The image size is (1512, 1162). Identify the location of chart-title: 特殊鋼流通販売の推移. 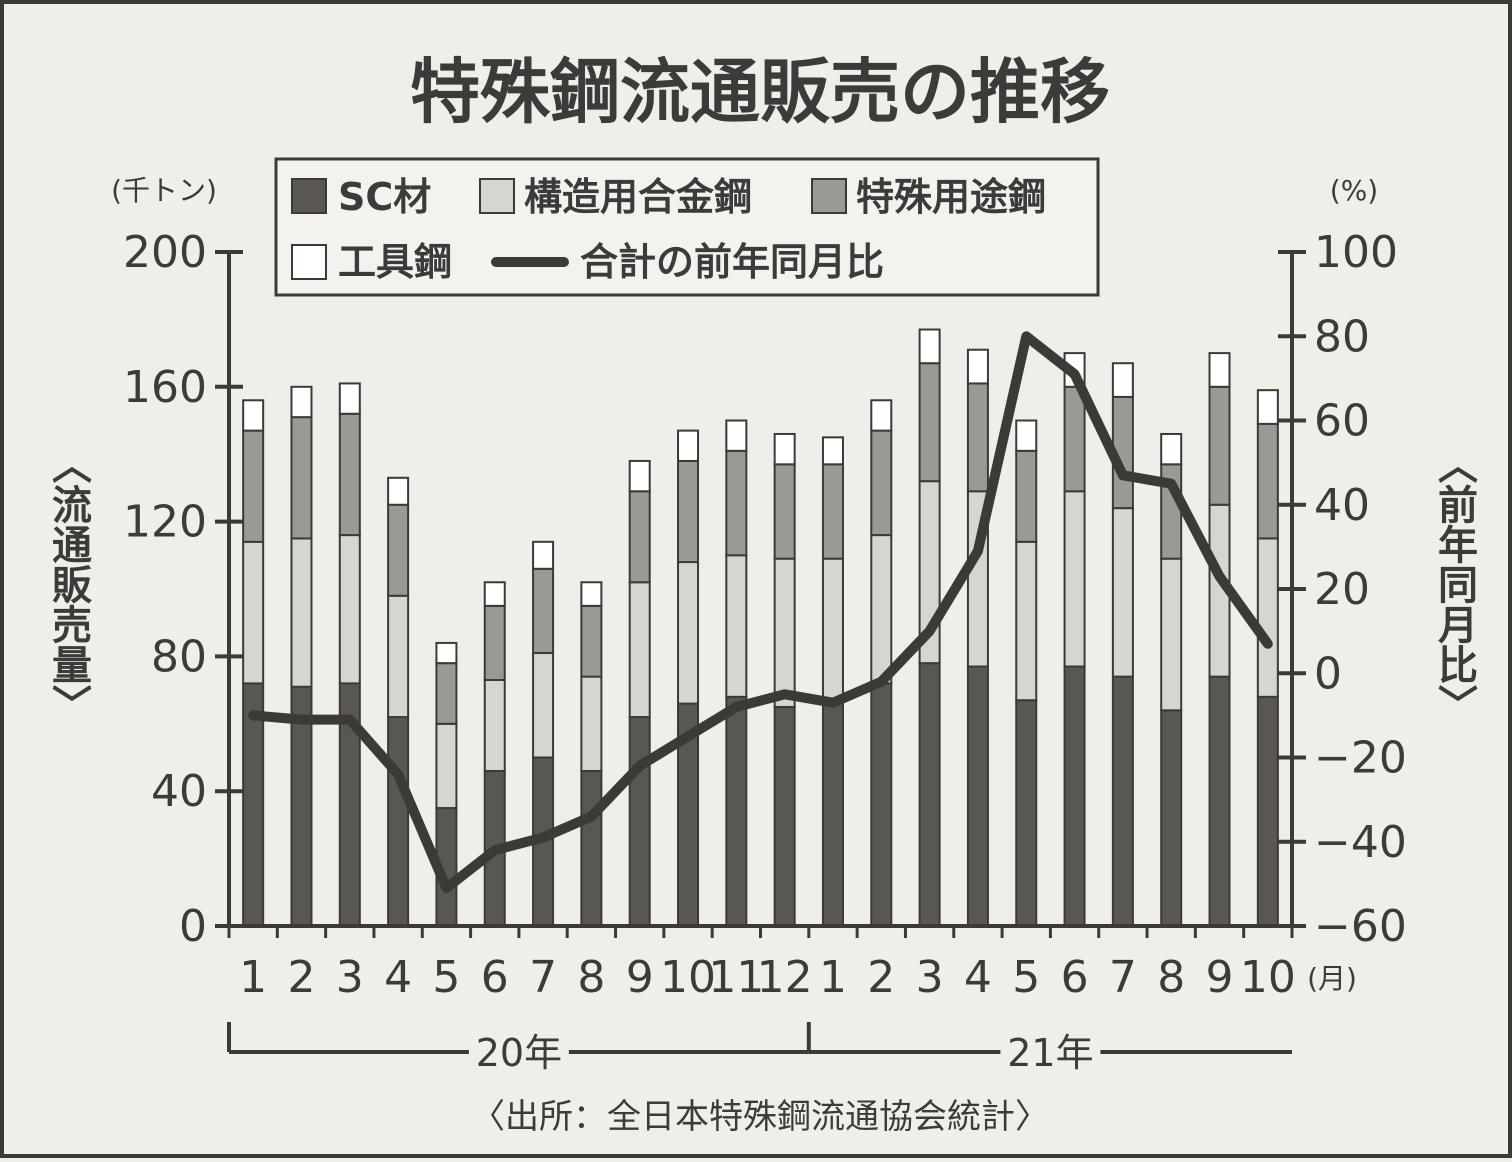
(760, 92).